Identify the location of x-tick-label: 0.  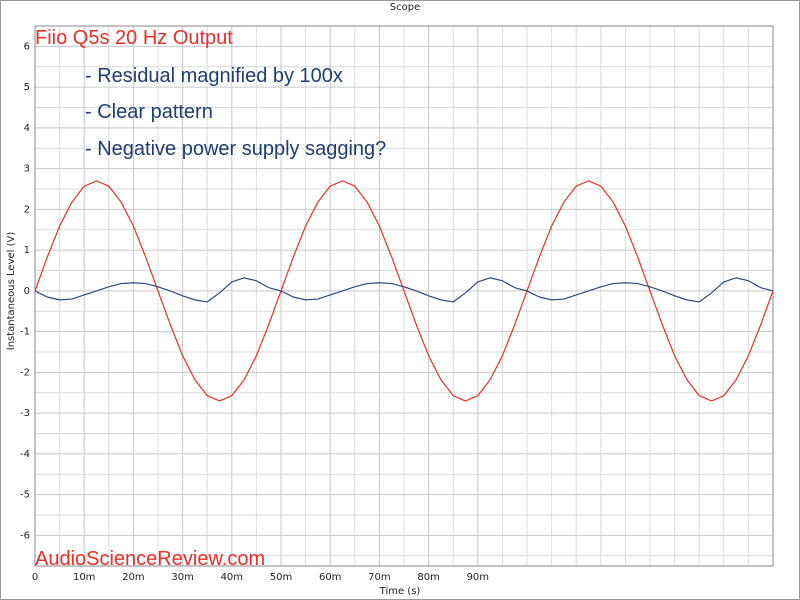
(35, 577).